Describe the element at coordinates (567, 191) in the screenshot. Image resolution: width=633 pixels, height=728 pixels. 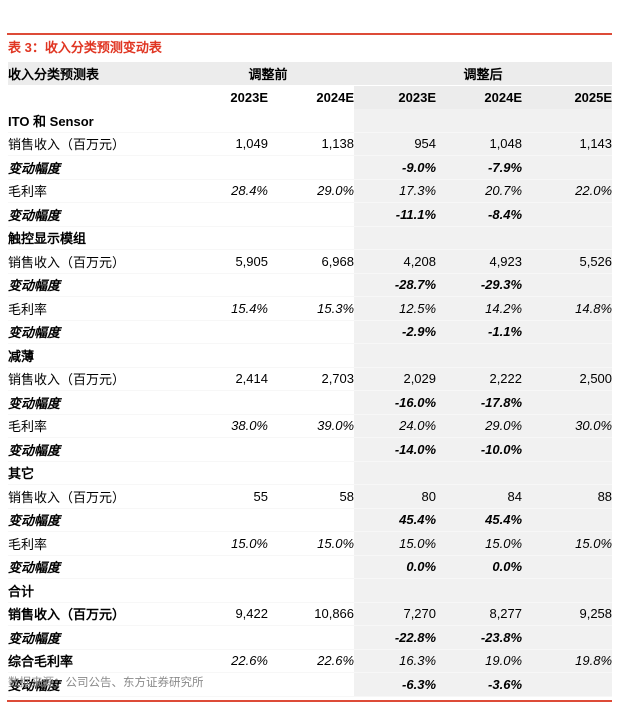
I see `cell-value: 22.0%` at that location.